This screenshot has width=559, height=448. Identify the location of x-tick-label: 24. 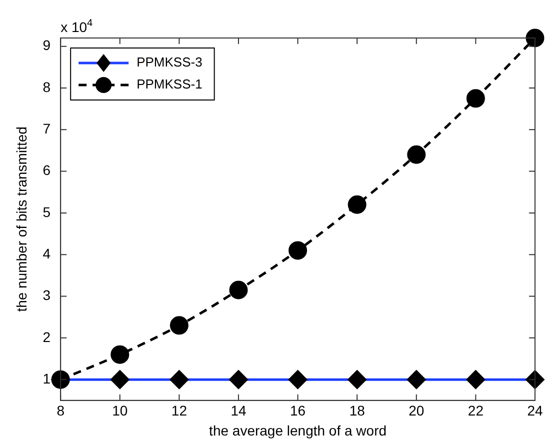
(535, 410).